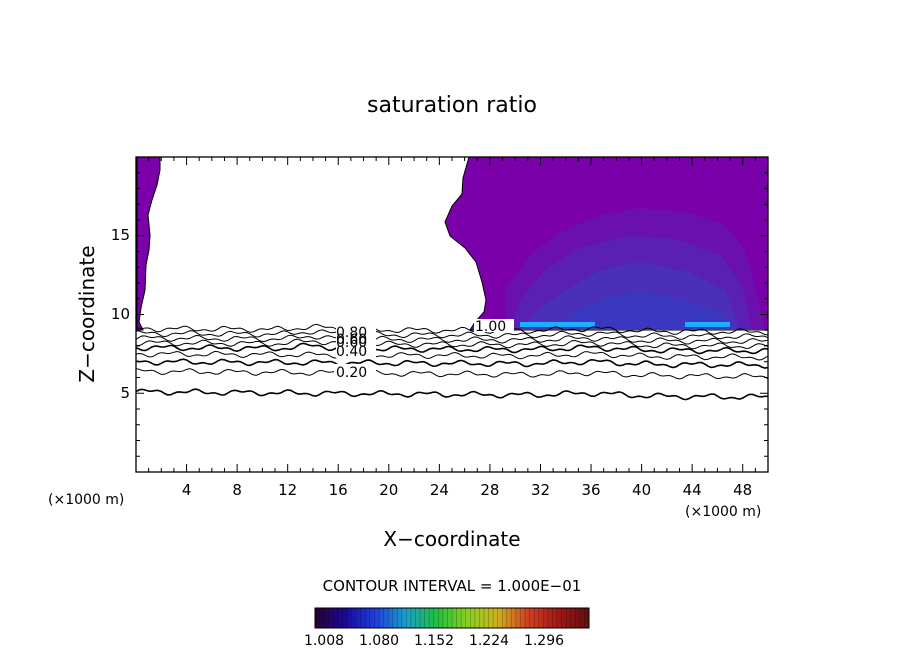 The height and width of the screenshot is (654, 904). What do you see at coordinates (324, 641) in the screenshot?
I see `colorbar-label-1: 1.008` at bounding box center [324, 641].